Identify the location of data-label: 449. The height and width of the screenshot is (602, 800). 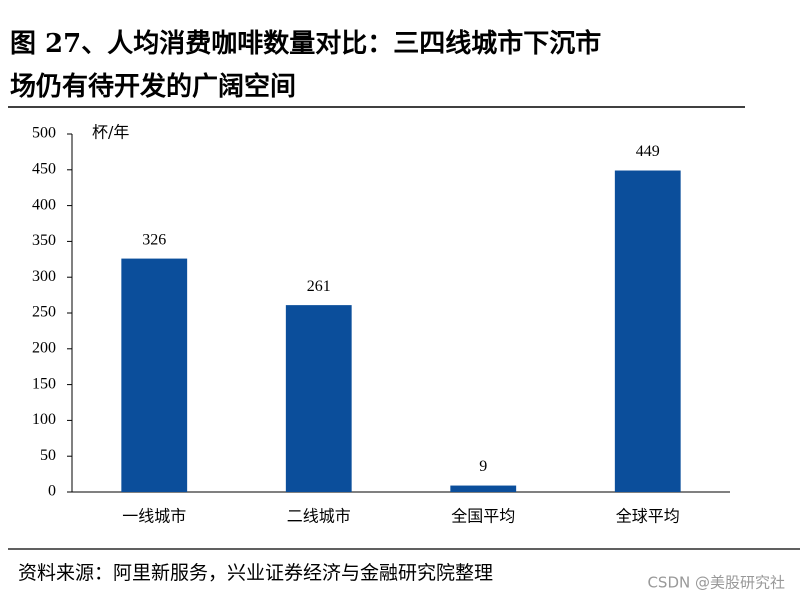
(648, 151).